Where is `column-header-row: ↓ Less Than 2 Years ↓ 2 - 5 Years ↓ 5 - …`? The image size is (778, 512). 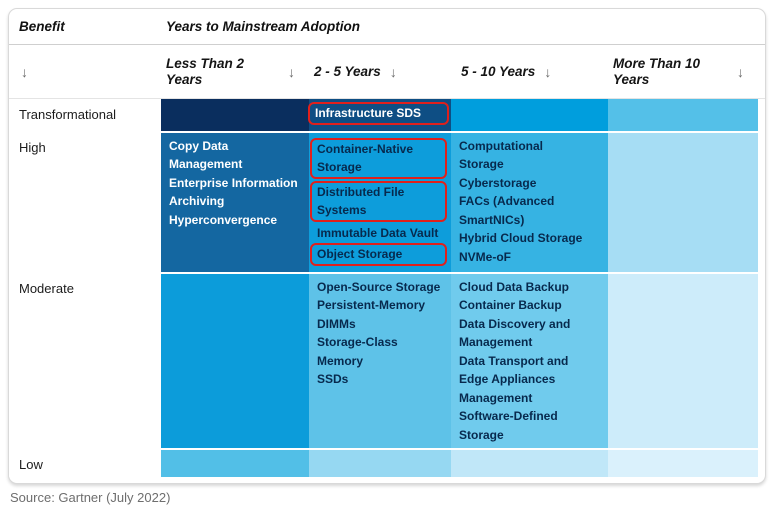
column-header-row: ↓ Less Than 2 Years ↓ 2 - 5 Years ↓ 5 - … is located at coordinates (387, 71).